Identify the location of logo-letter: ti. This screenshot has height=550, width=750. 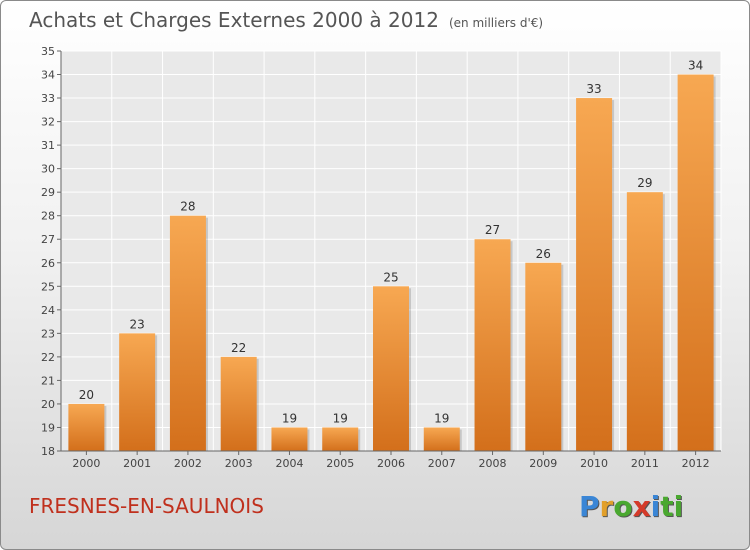
(672, 506).